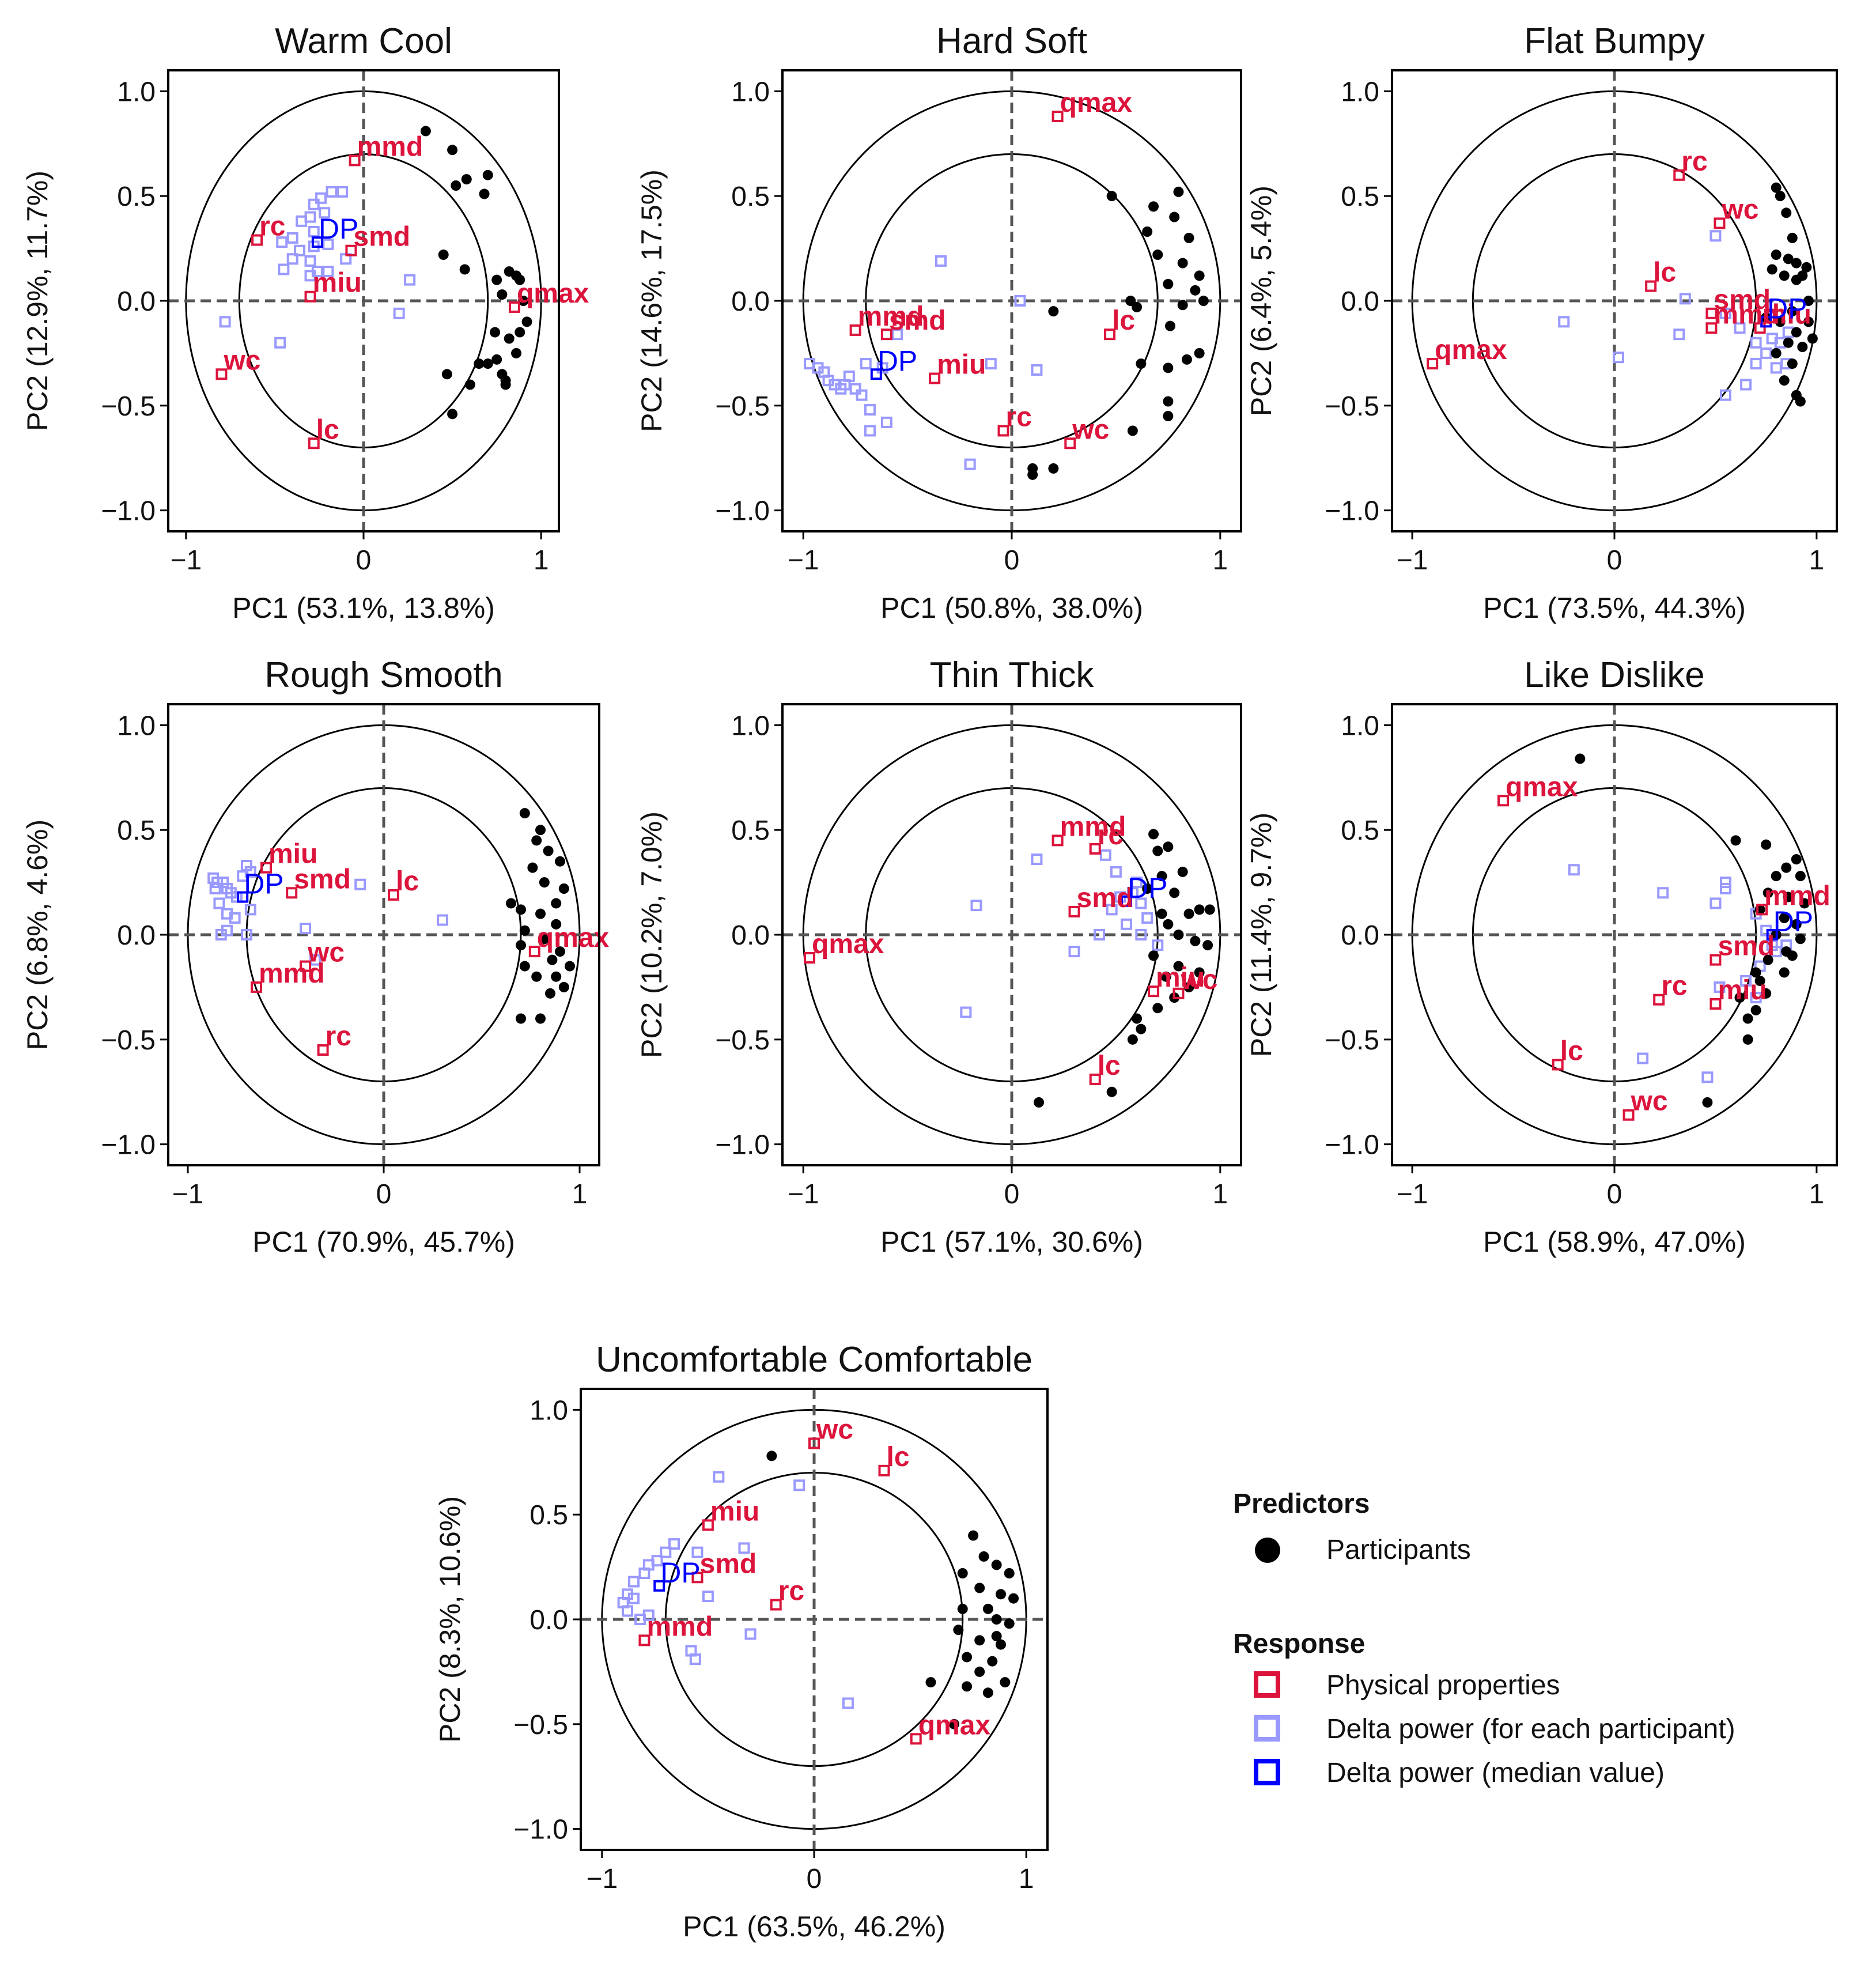  Describe the element at coordinates (1012, 935) in the screenshot. I see `plot-area` at that location.